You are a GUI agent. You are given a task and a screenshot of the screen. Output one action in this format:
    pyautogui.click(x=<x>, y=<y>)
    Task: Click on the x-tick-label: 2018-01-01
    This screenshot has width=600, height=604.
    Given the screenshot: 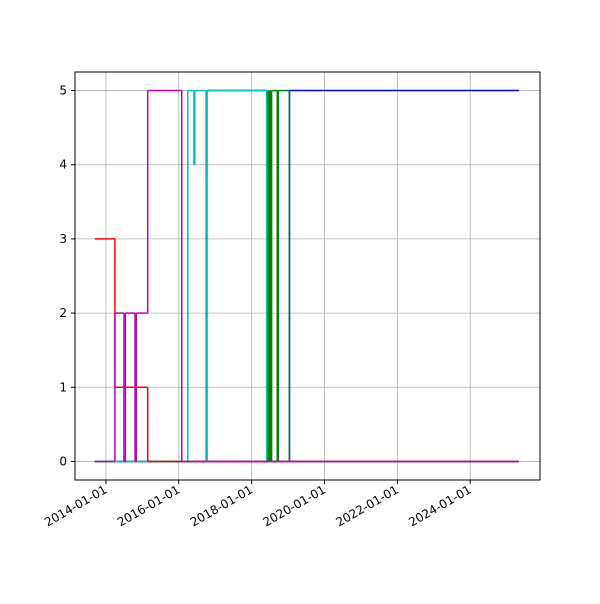 What is the action you would take?
    pyautogui.click(x=221, y=505)
    